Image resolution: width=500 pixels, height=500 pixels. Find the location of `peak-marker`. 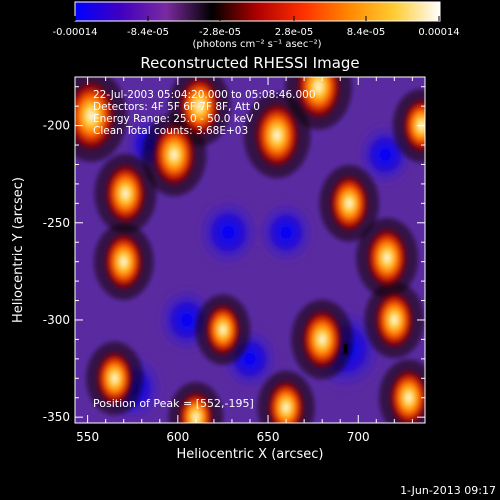

peak-marker is located at coordinates (345, 349).